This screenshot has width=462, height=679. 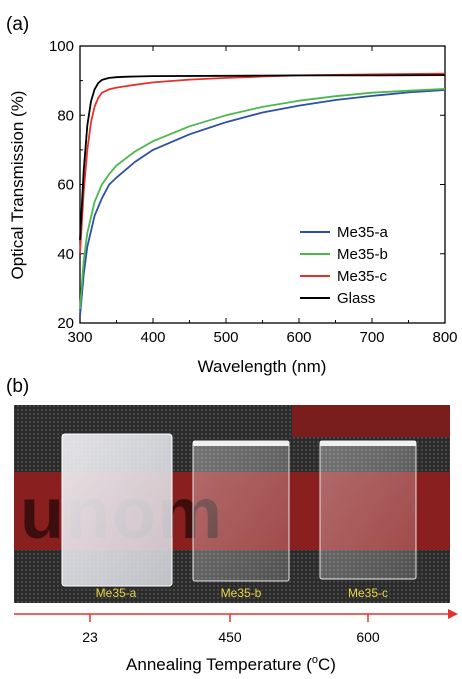 I want to click on sample-me35-b, so click(x=241, y=511).